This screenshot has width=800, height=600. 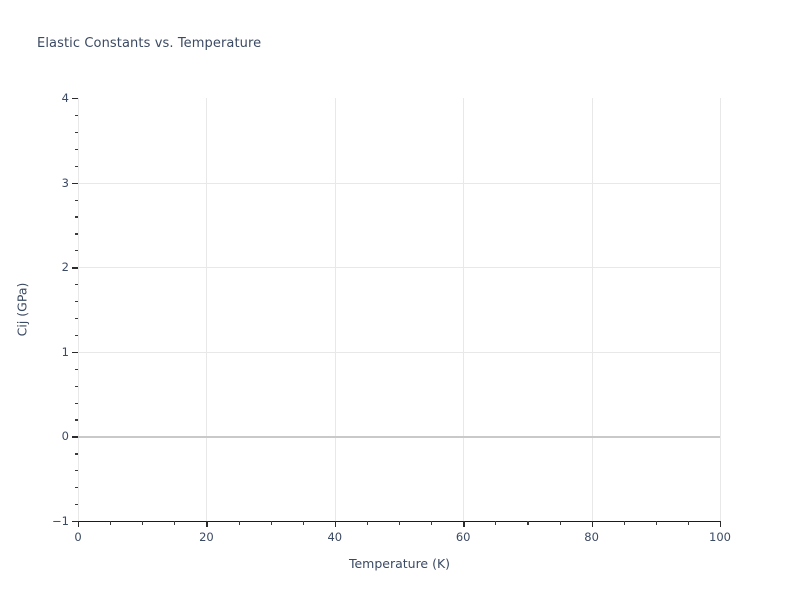 What do you see at coordinates (65, 98) in the screenshot?
I see `y-tick-label: 4` at bounding box center [65, 98].